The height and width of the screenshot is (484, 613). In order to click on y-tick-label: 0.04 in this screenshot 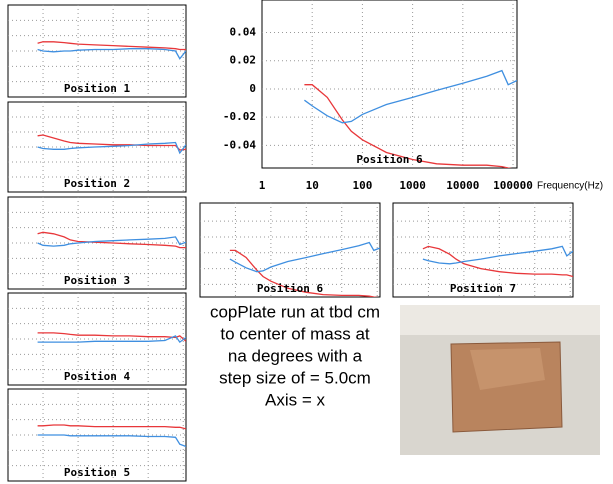, I will do `click(243, 31)`.